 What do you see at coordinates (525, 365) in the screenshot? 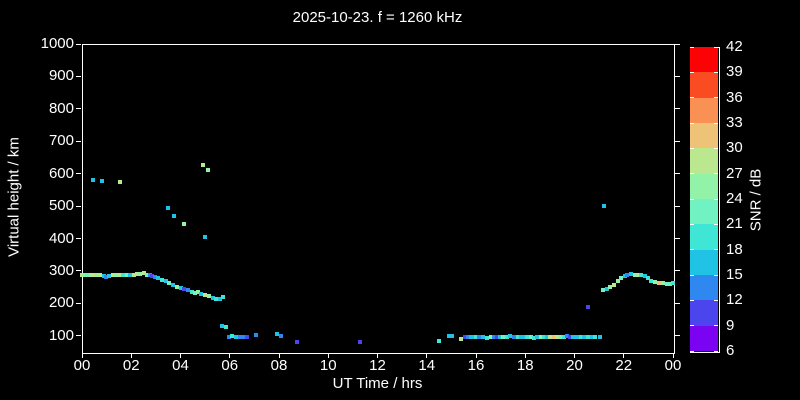
I see `x-tick-label: 18` at bounding box center [525, 365].